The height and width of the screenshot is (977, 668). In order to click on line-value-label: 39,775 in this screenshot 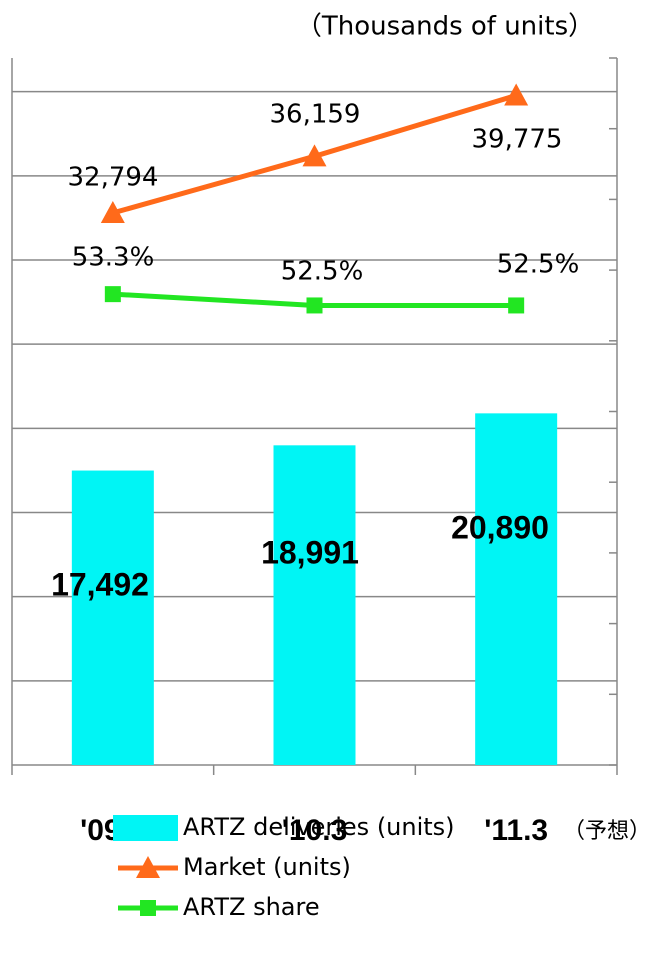, I will do `click(517, 140)`.